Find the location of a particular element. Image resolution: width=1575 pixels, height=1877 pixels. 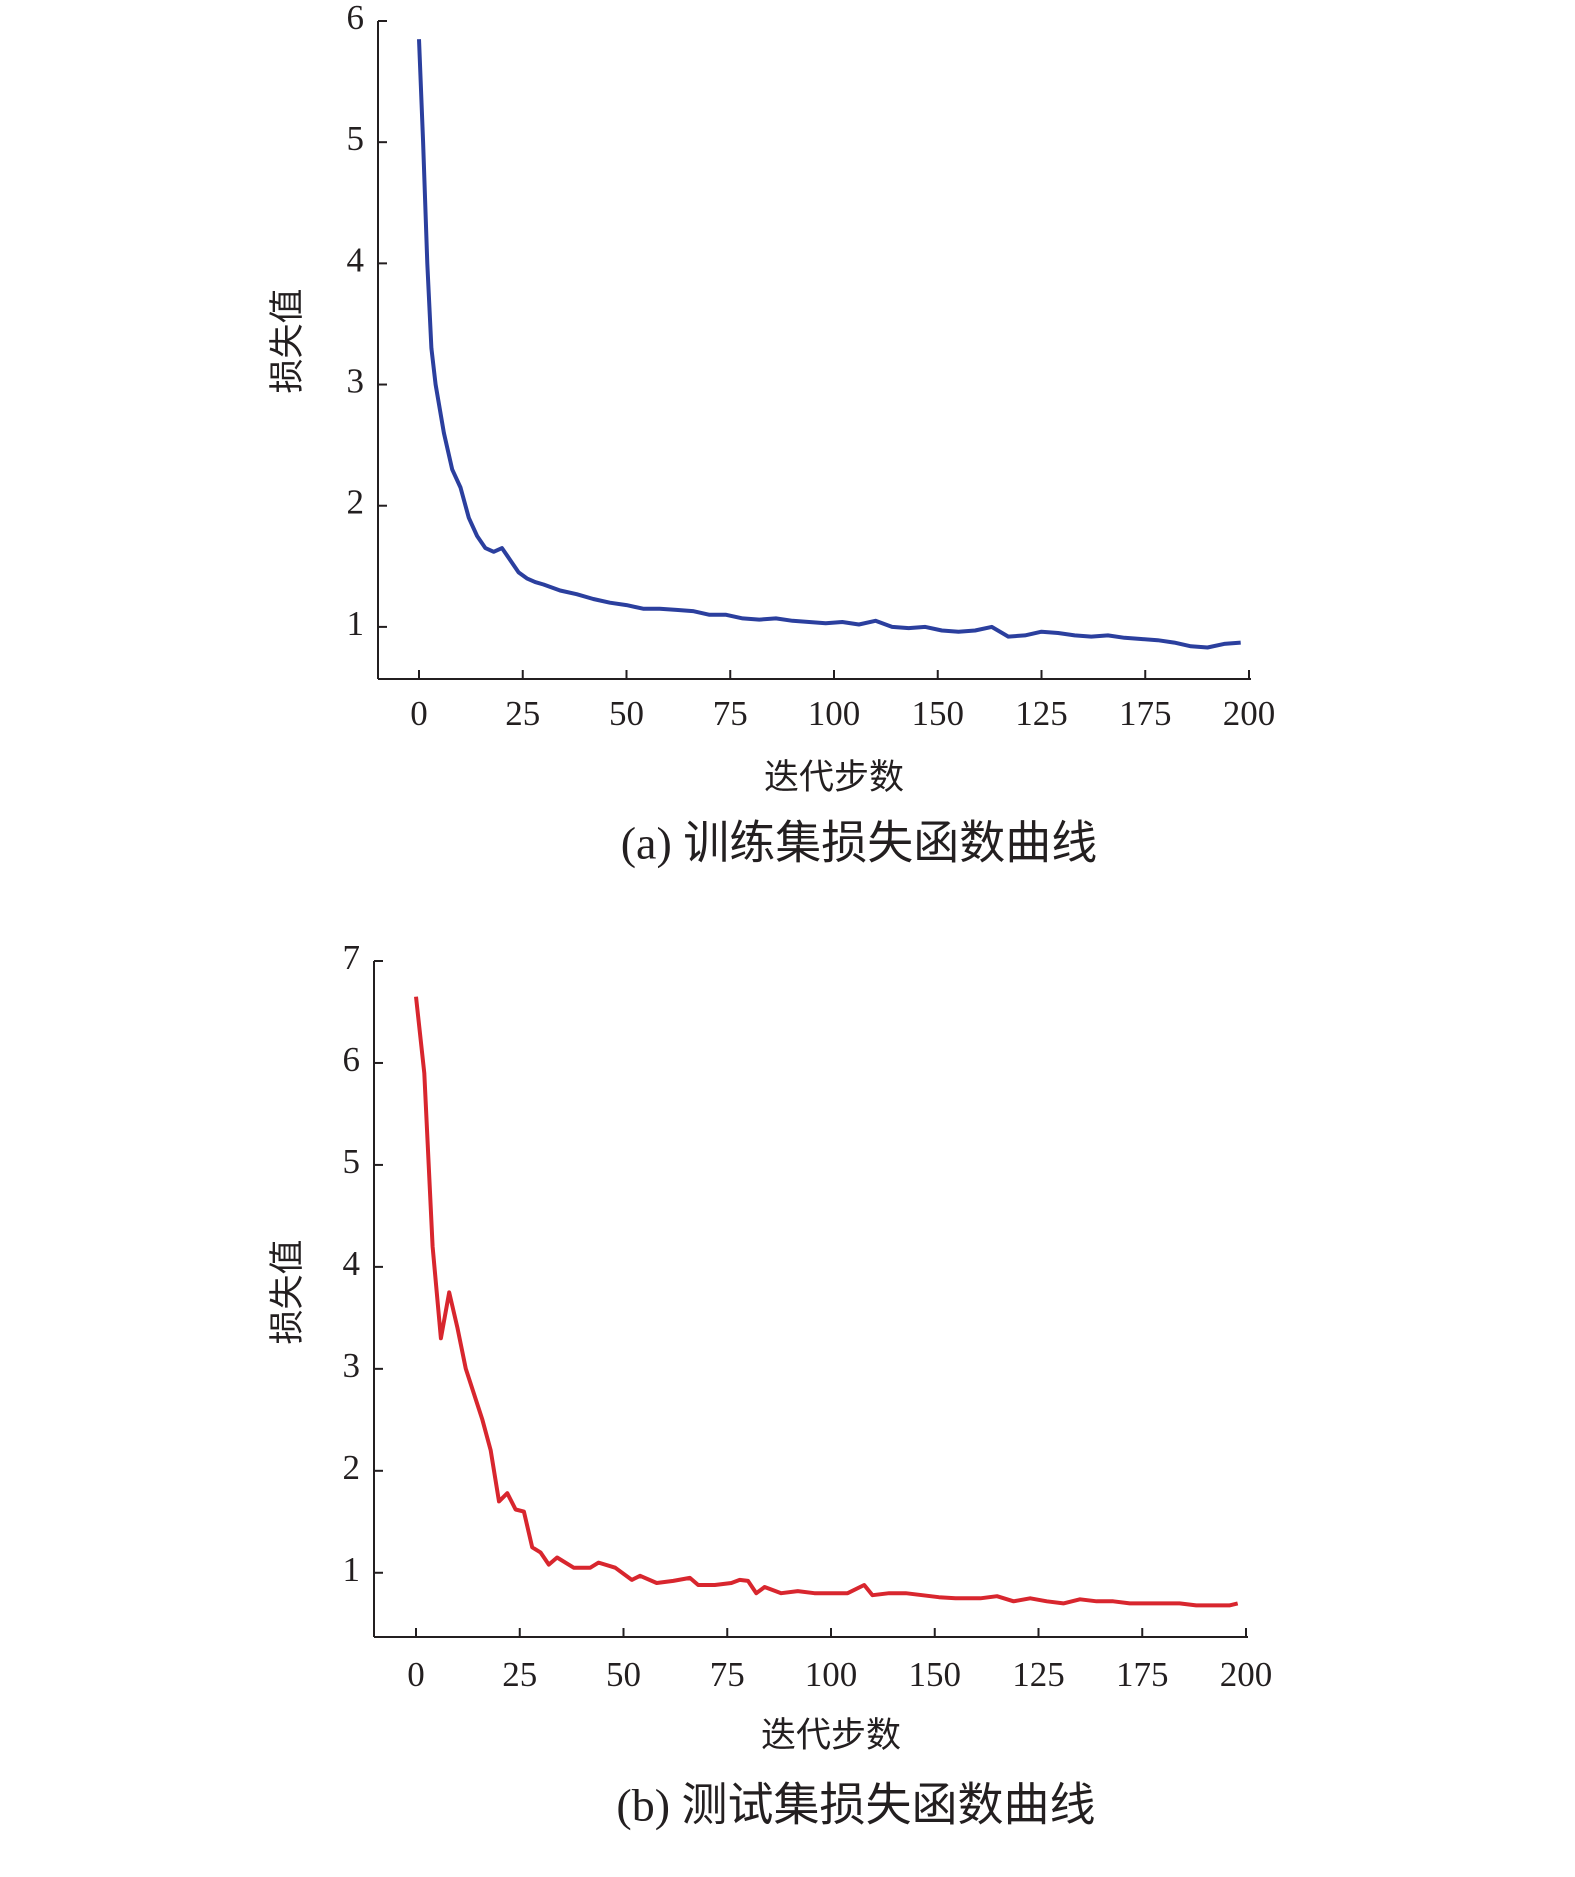

caption: (b) 测试集损失函数曲线 is located at coordinates (855, 1805).